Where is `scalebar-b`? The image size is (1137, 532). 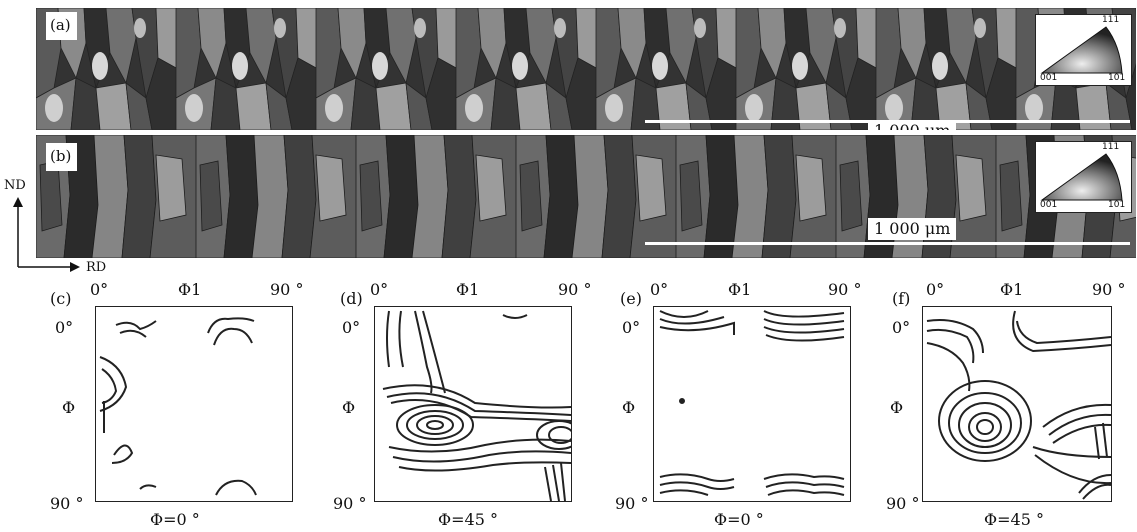
scalebar-b is located at coordinates (887, 243).